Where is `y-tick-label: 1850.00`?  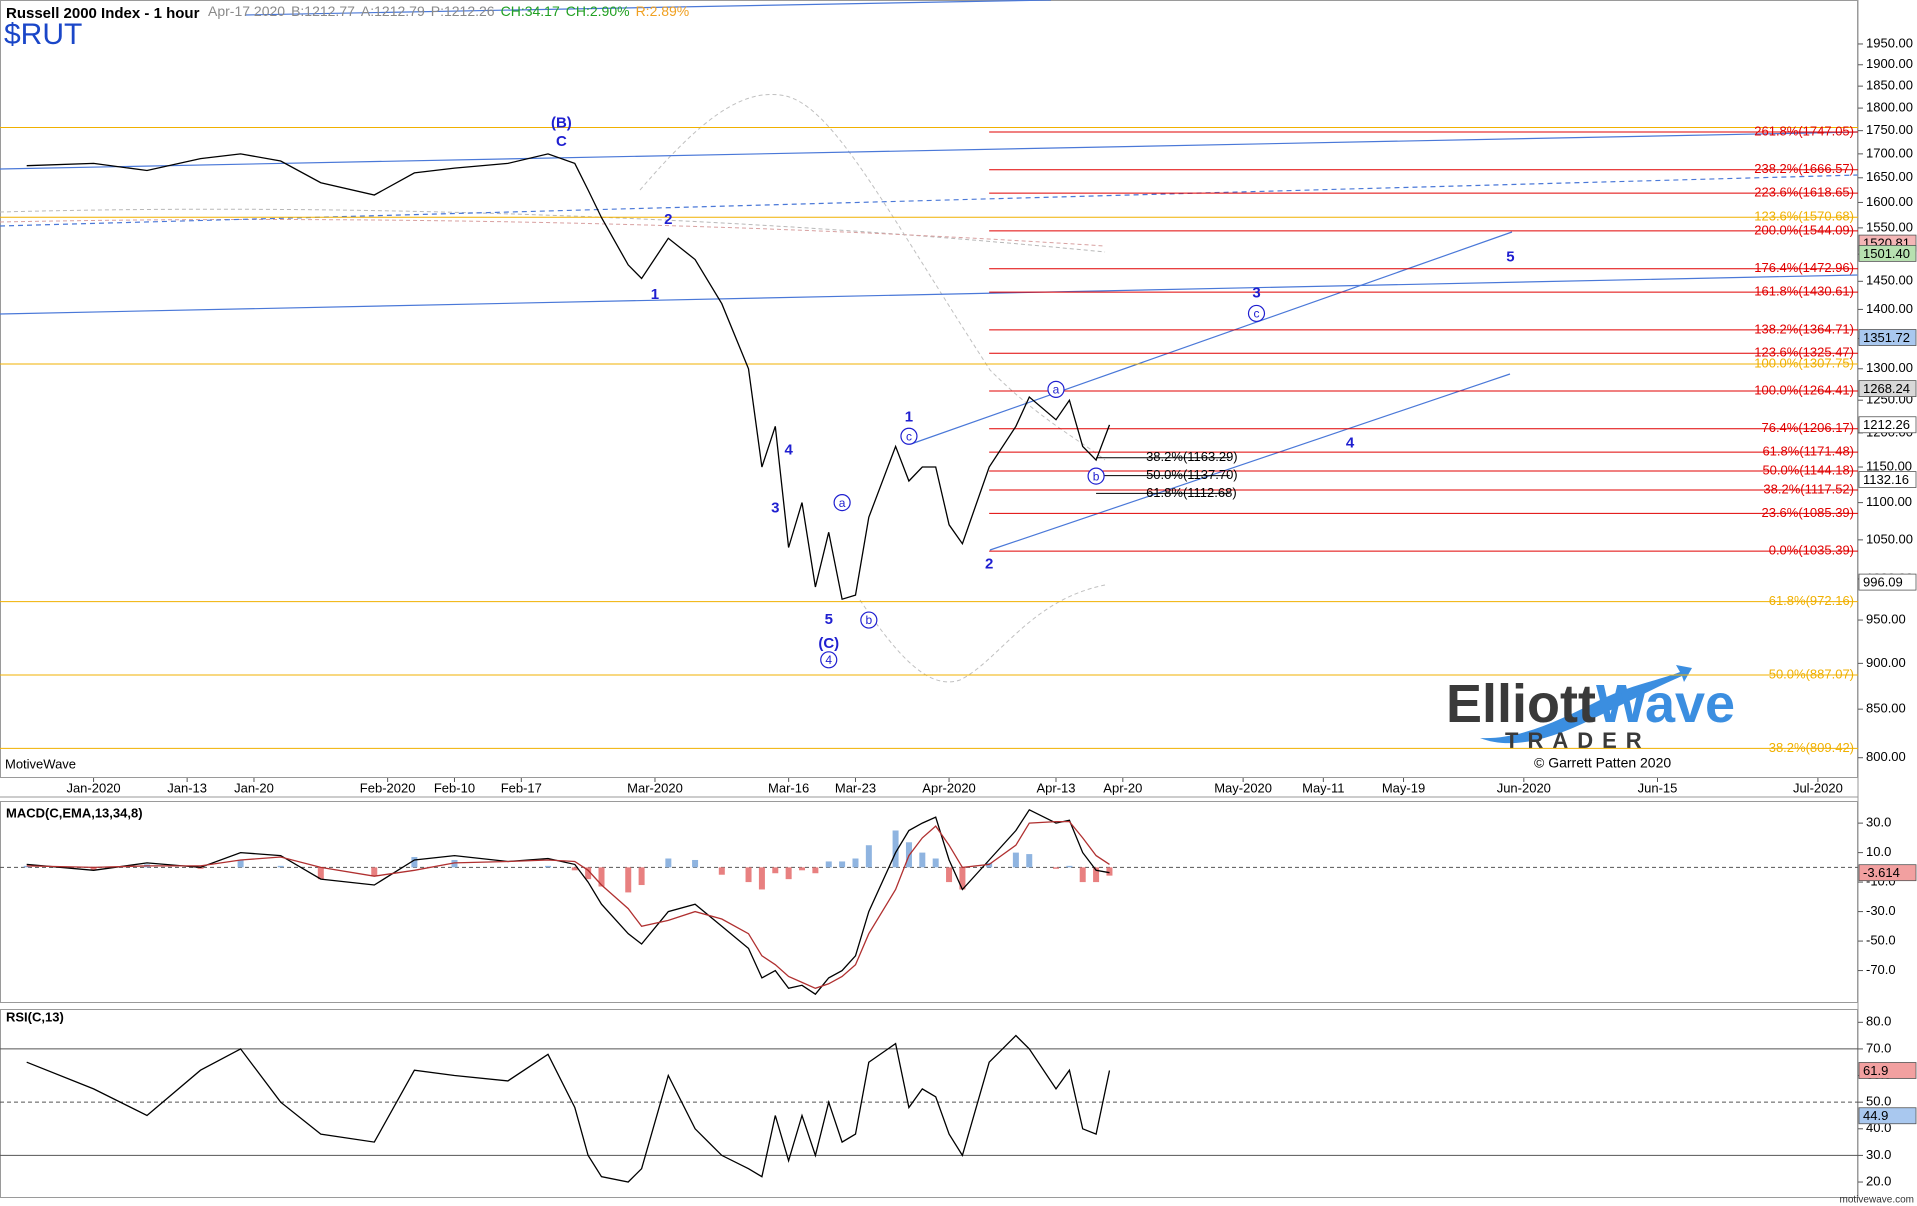 y-tick-label: 1850.00 is located at coordinates (1889, 85).